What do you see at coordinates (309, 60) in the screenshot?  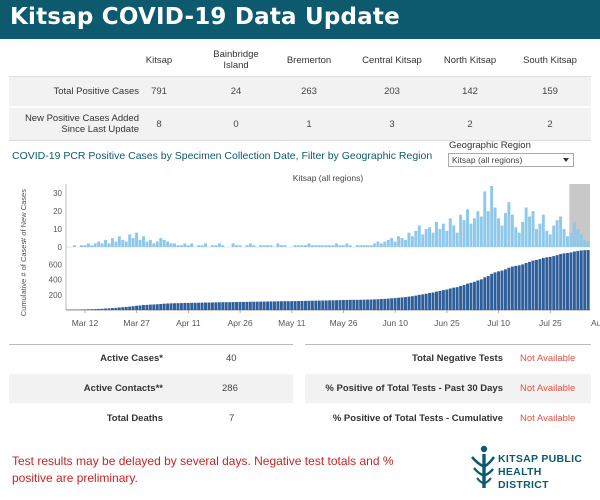 I see `col-header-bremerton: Bremerton` at bounding box center [309, 60].